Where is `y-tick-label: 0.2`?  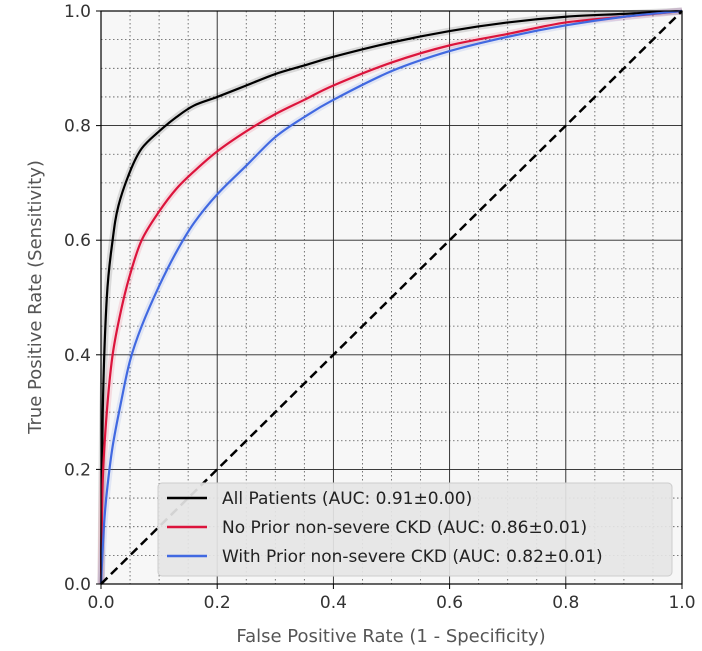 y-tick-label: 0.2 is located at coordinates (77, 470).